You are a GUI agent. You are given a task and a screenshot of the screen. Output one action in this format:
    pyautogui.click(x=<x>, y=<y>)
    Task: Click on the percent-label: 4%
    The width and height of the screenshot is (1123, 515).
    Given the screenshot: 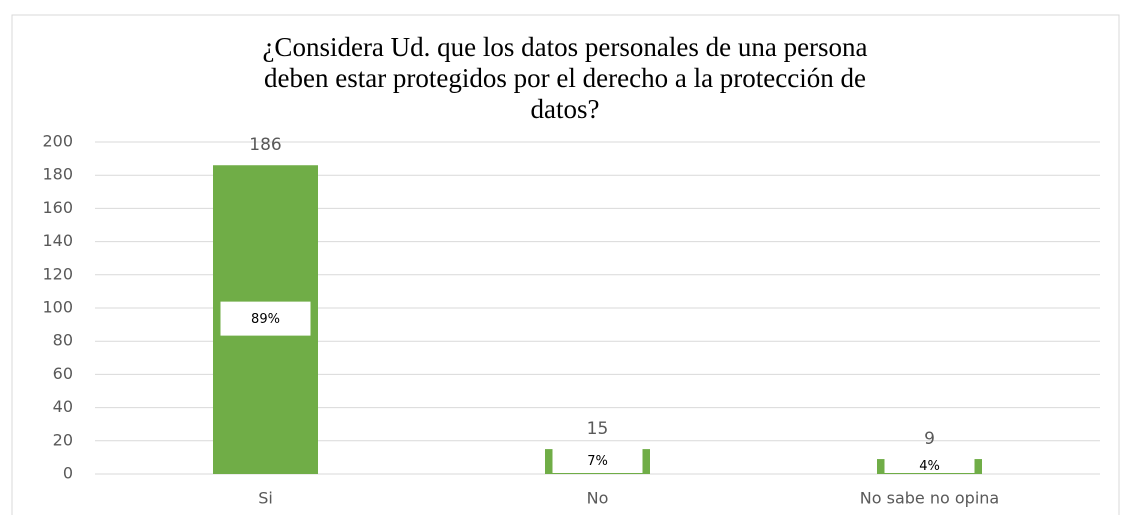 What is the action you would take?
    pyautogui.click(x=929, y=466)
    